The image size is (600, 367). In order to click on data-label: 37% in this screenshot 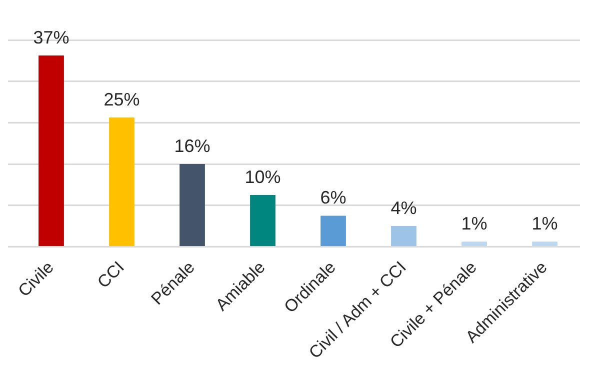, I will do `click(51, 37)`.